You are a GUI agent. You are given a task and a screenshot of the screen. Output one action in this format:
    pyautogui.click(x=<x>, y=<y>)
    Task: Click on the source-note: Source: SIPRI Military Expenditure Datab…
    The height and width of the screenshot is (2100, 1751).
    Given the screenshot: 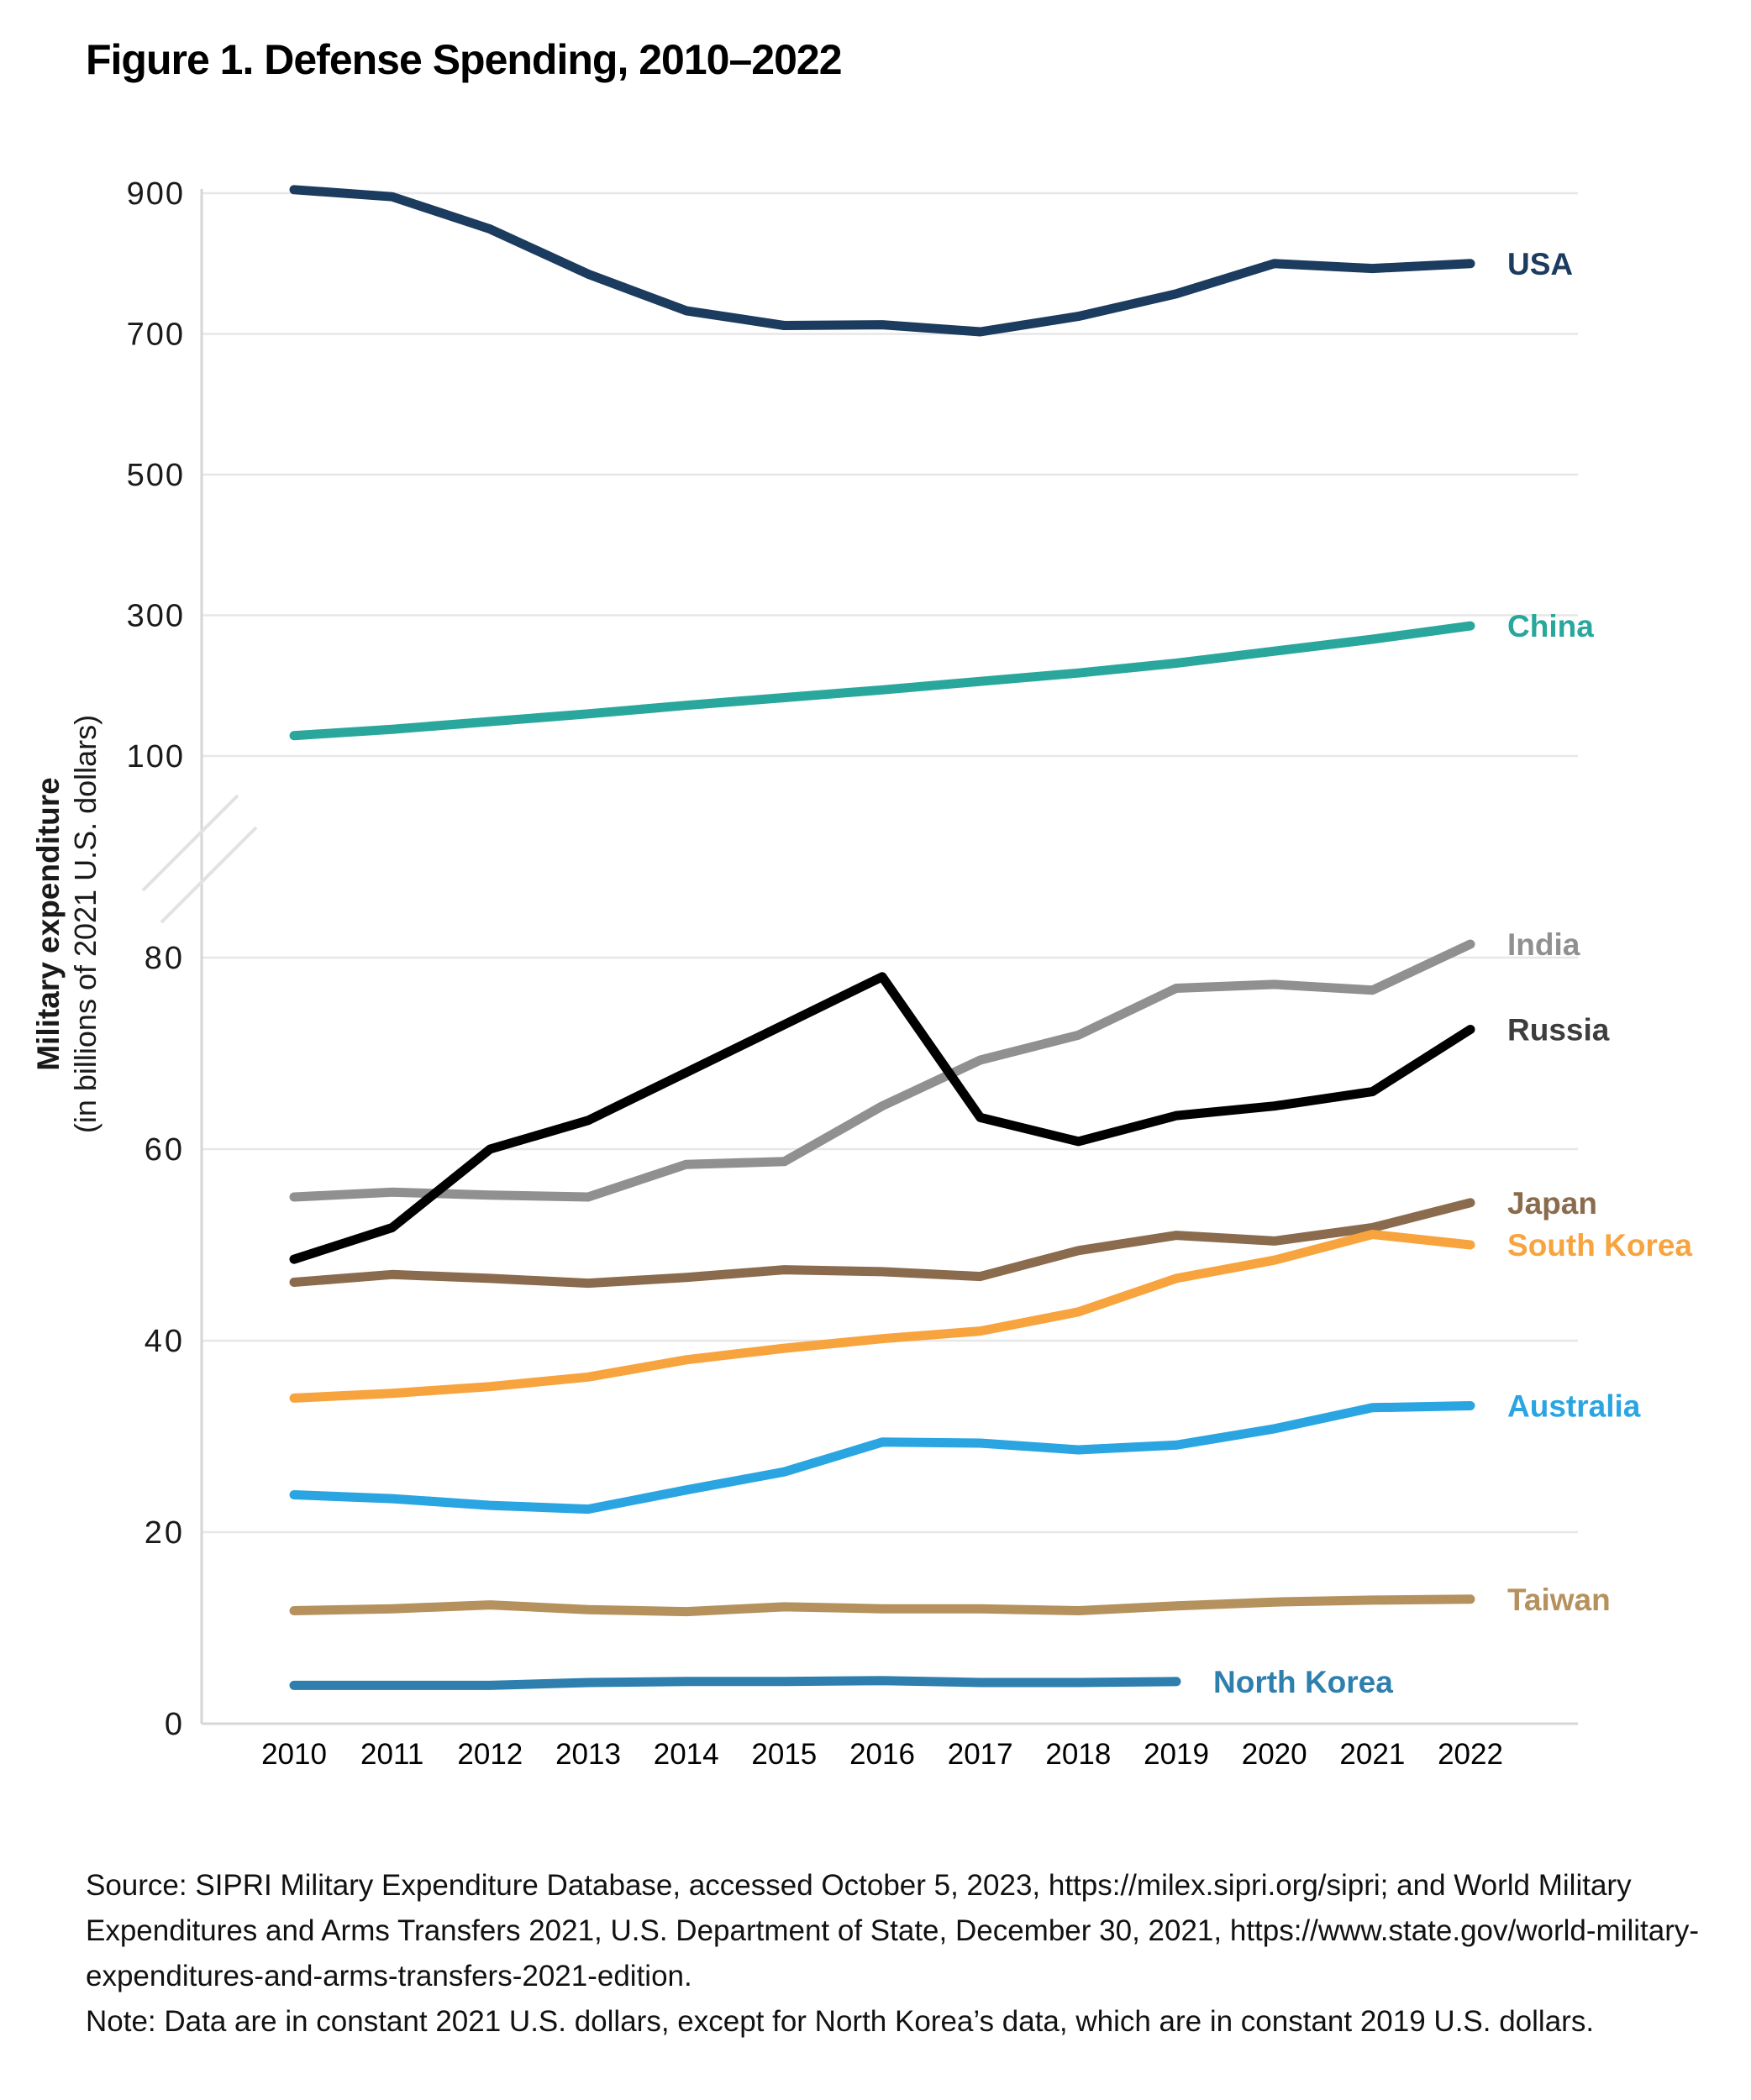 What is the action you would take?
    pyautogui.click(x=892, y=1954)
    